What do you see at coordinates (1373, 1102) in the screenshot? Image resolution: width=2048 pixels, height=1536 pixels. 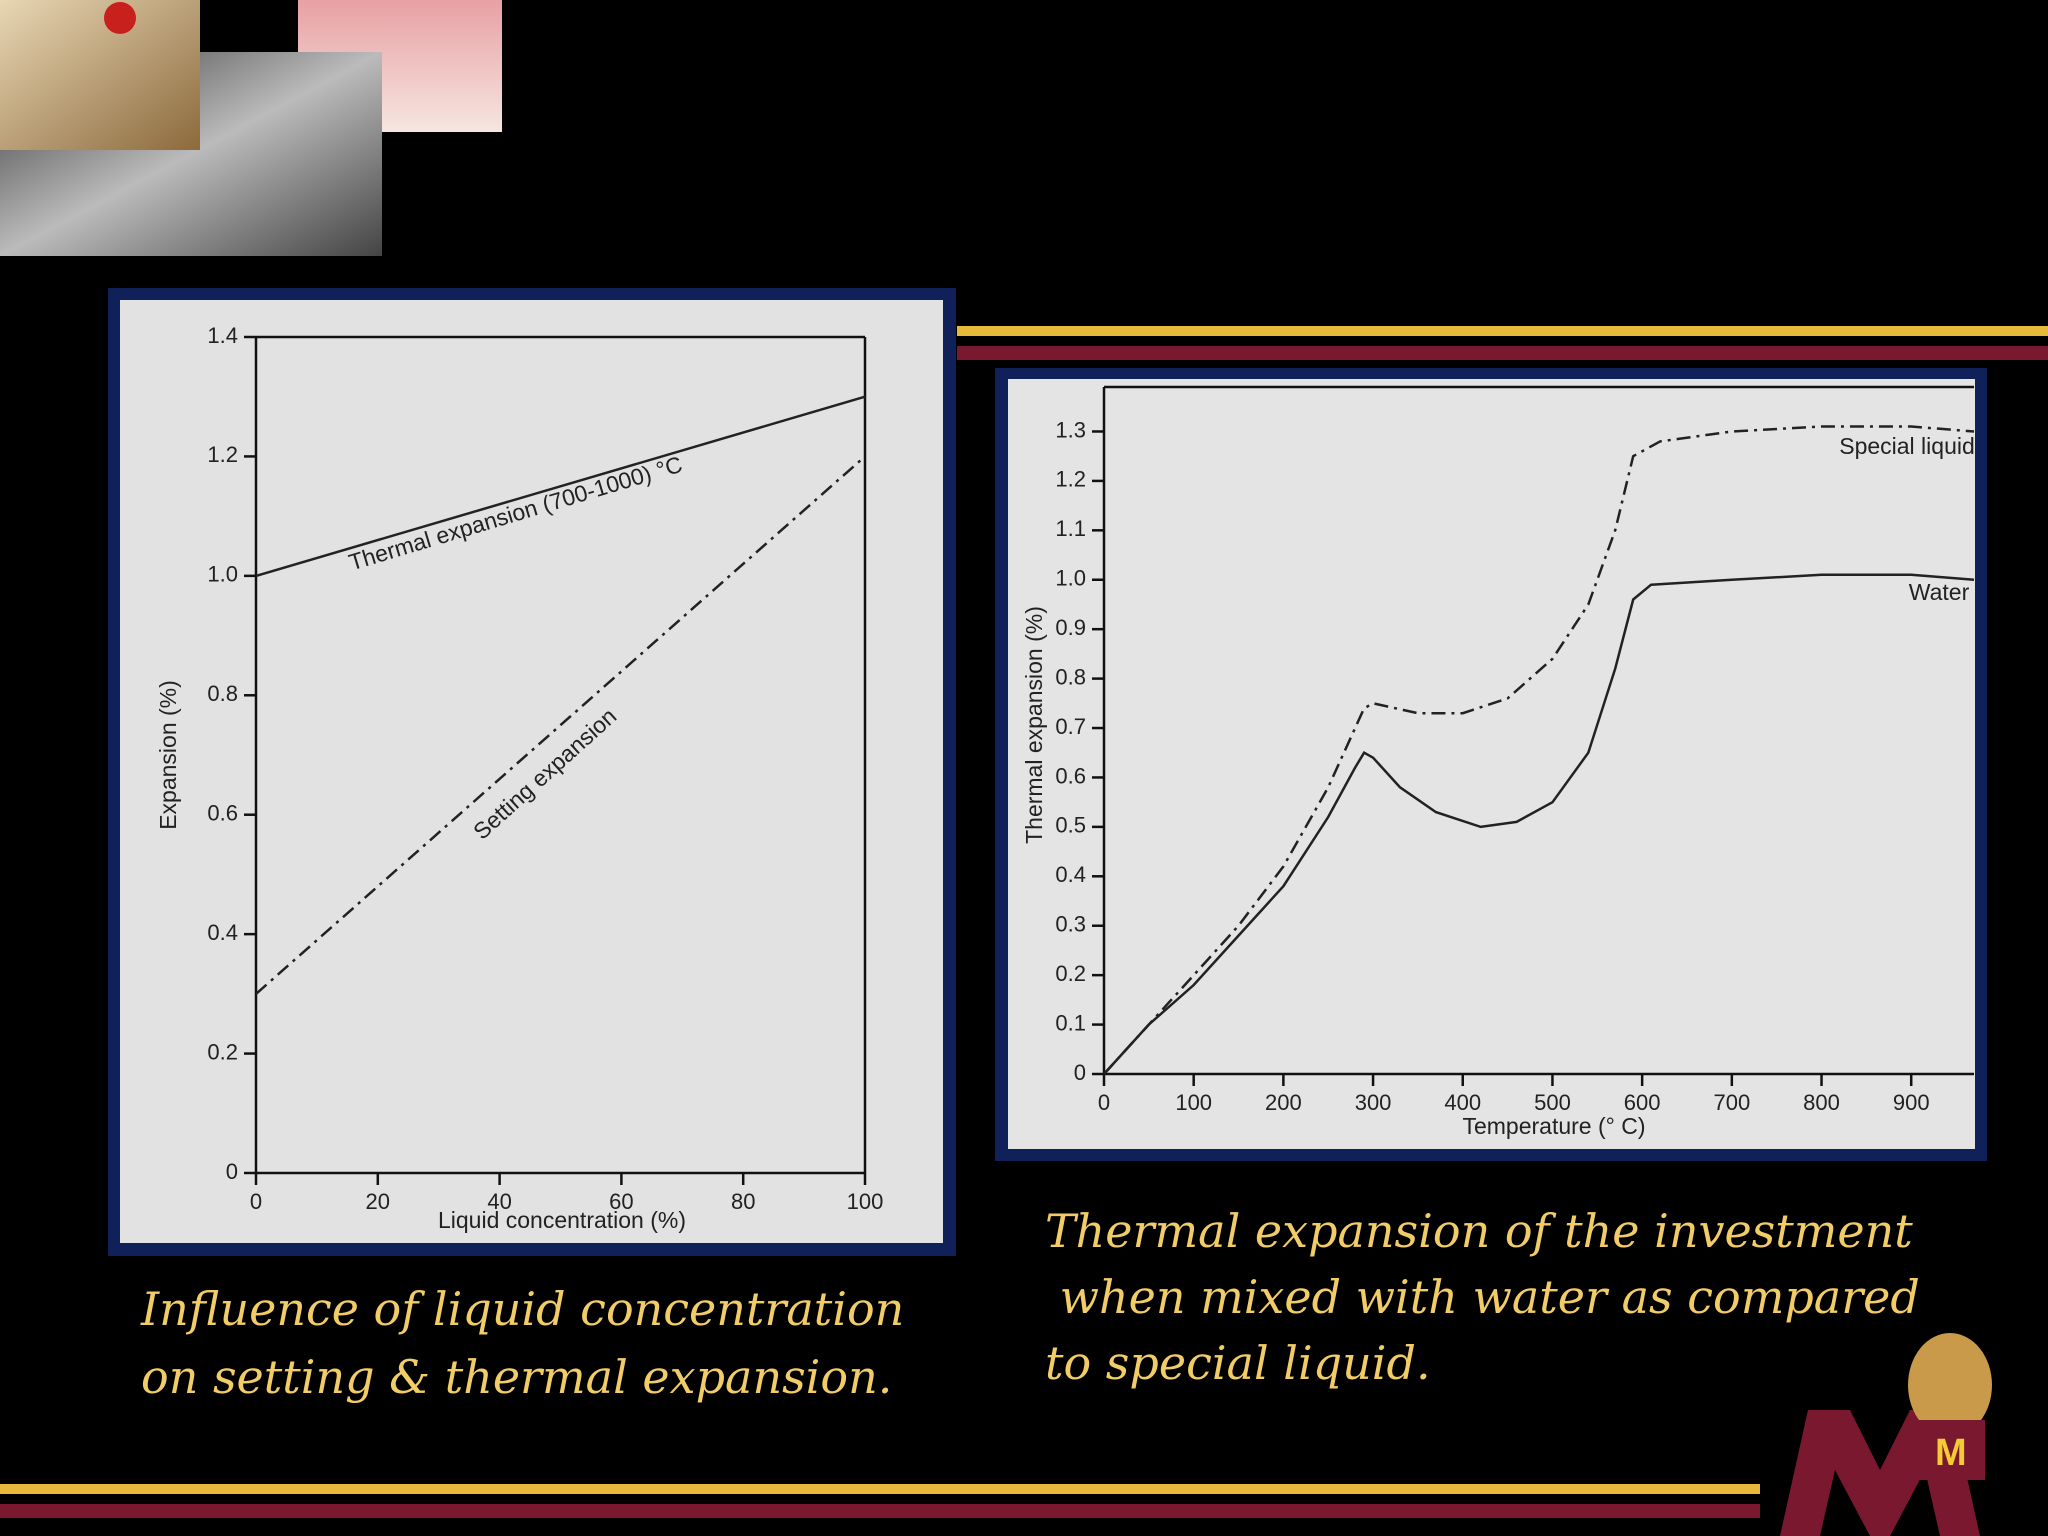 I see `x-tick-label: 300` at bounding box center [1373, 1102].